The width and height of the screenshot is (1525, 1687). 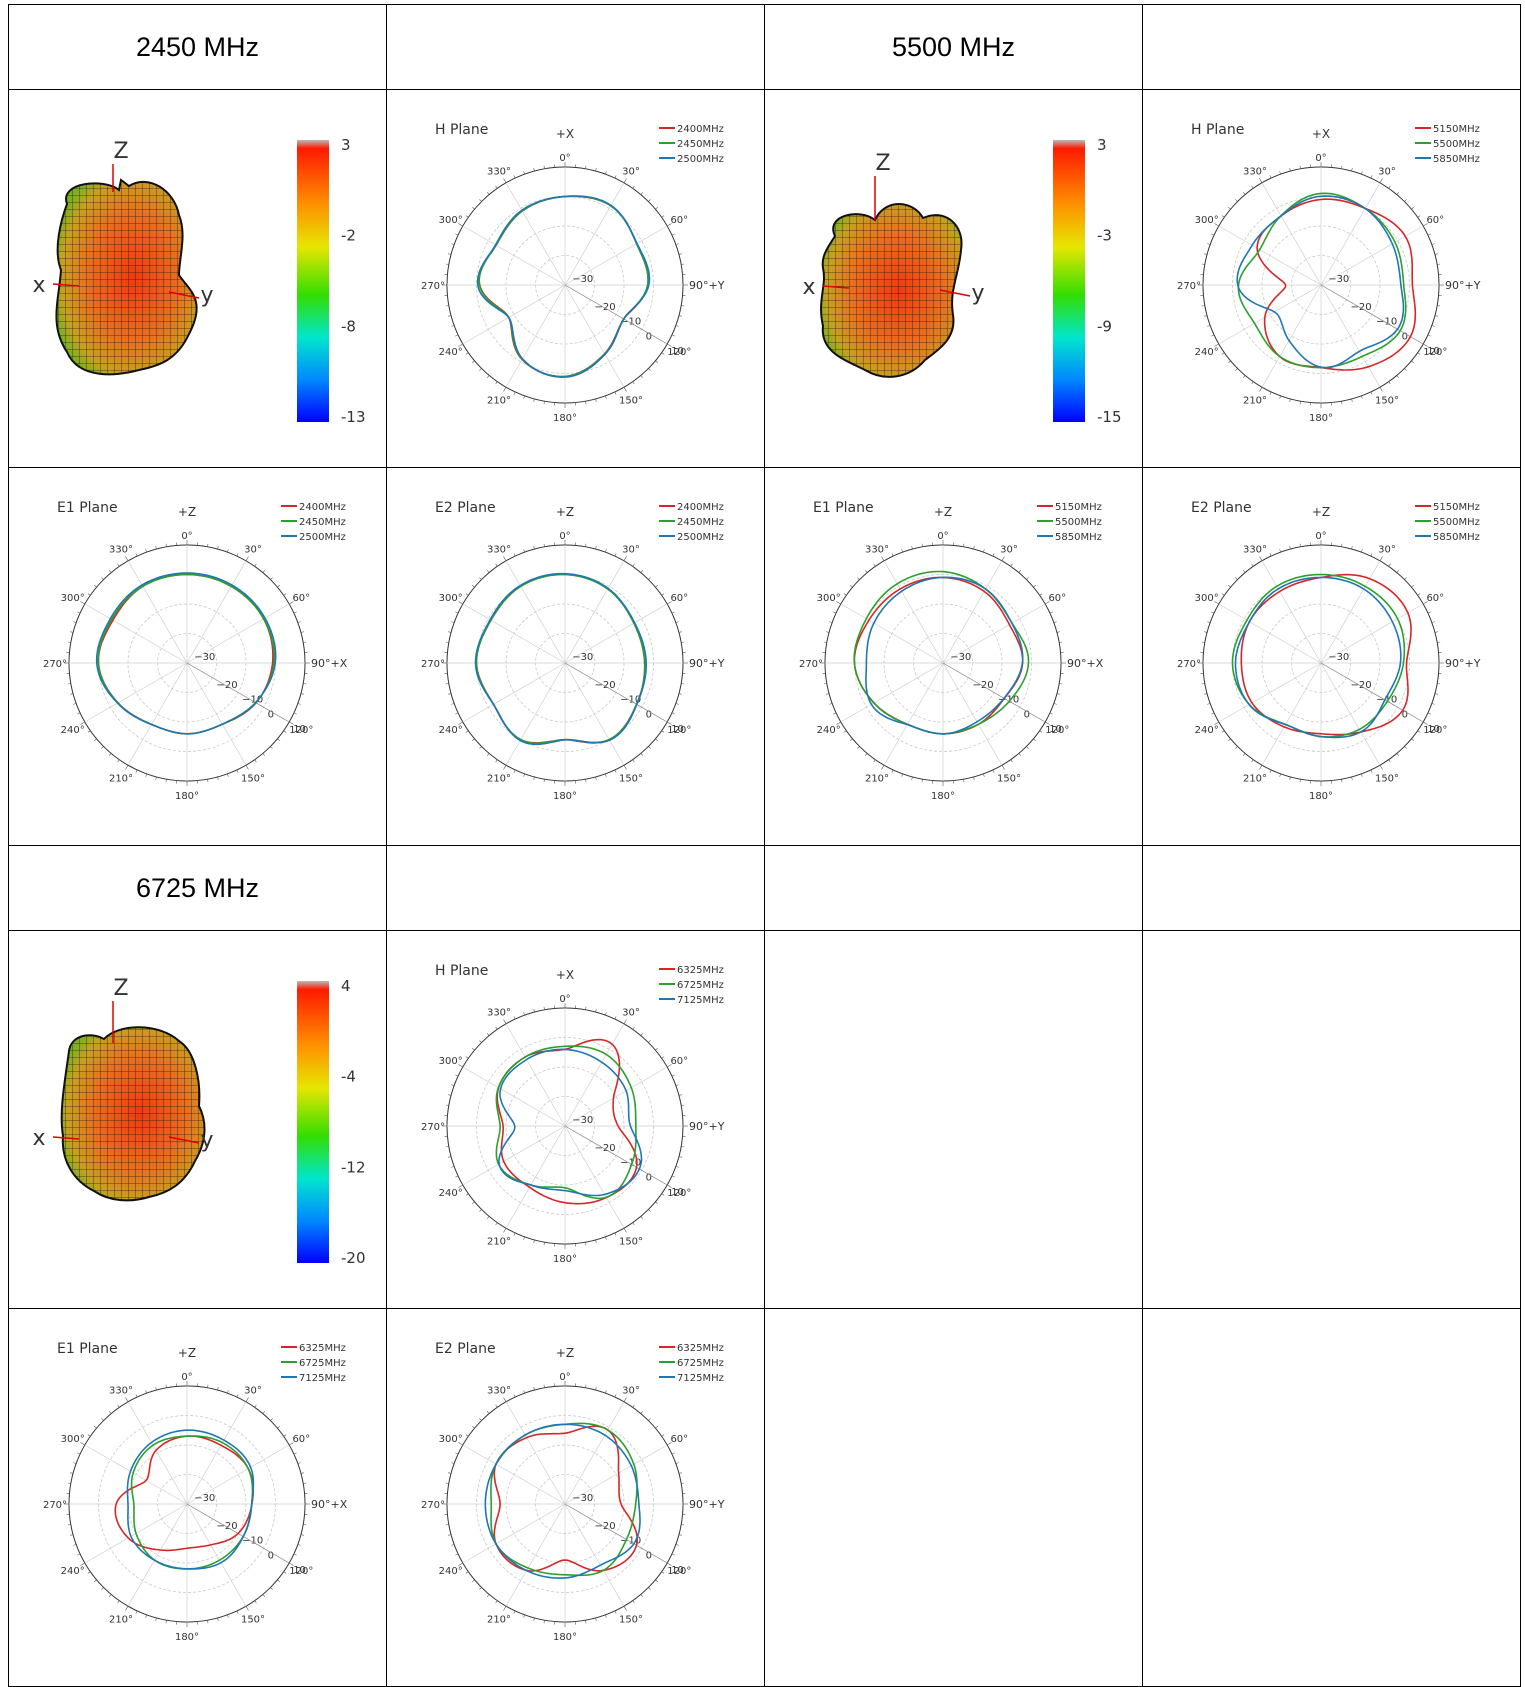 What do you see at coordinates (1320, 536) in the screenshot?
I see `angle-label: 0°` at bounding box center [1320, 536].